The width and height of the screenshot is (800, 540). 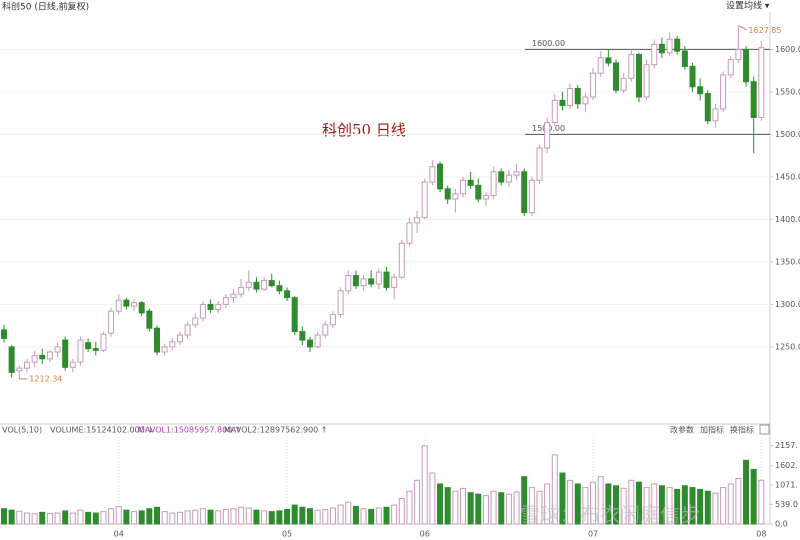 What do you see at coordinates (786, 485) in the screenshot?
I see `vol-tick-label: 1071.` at bounding box center [786, 485].